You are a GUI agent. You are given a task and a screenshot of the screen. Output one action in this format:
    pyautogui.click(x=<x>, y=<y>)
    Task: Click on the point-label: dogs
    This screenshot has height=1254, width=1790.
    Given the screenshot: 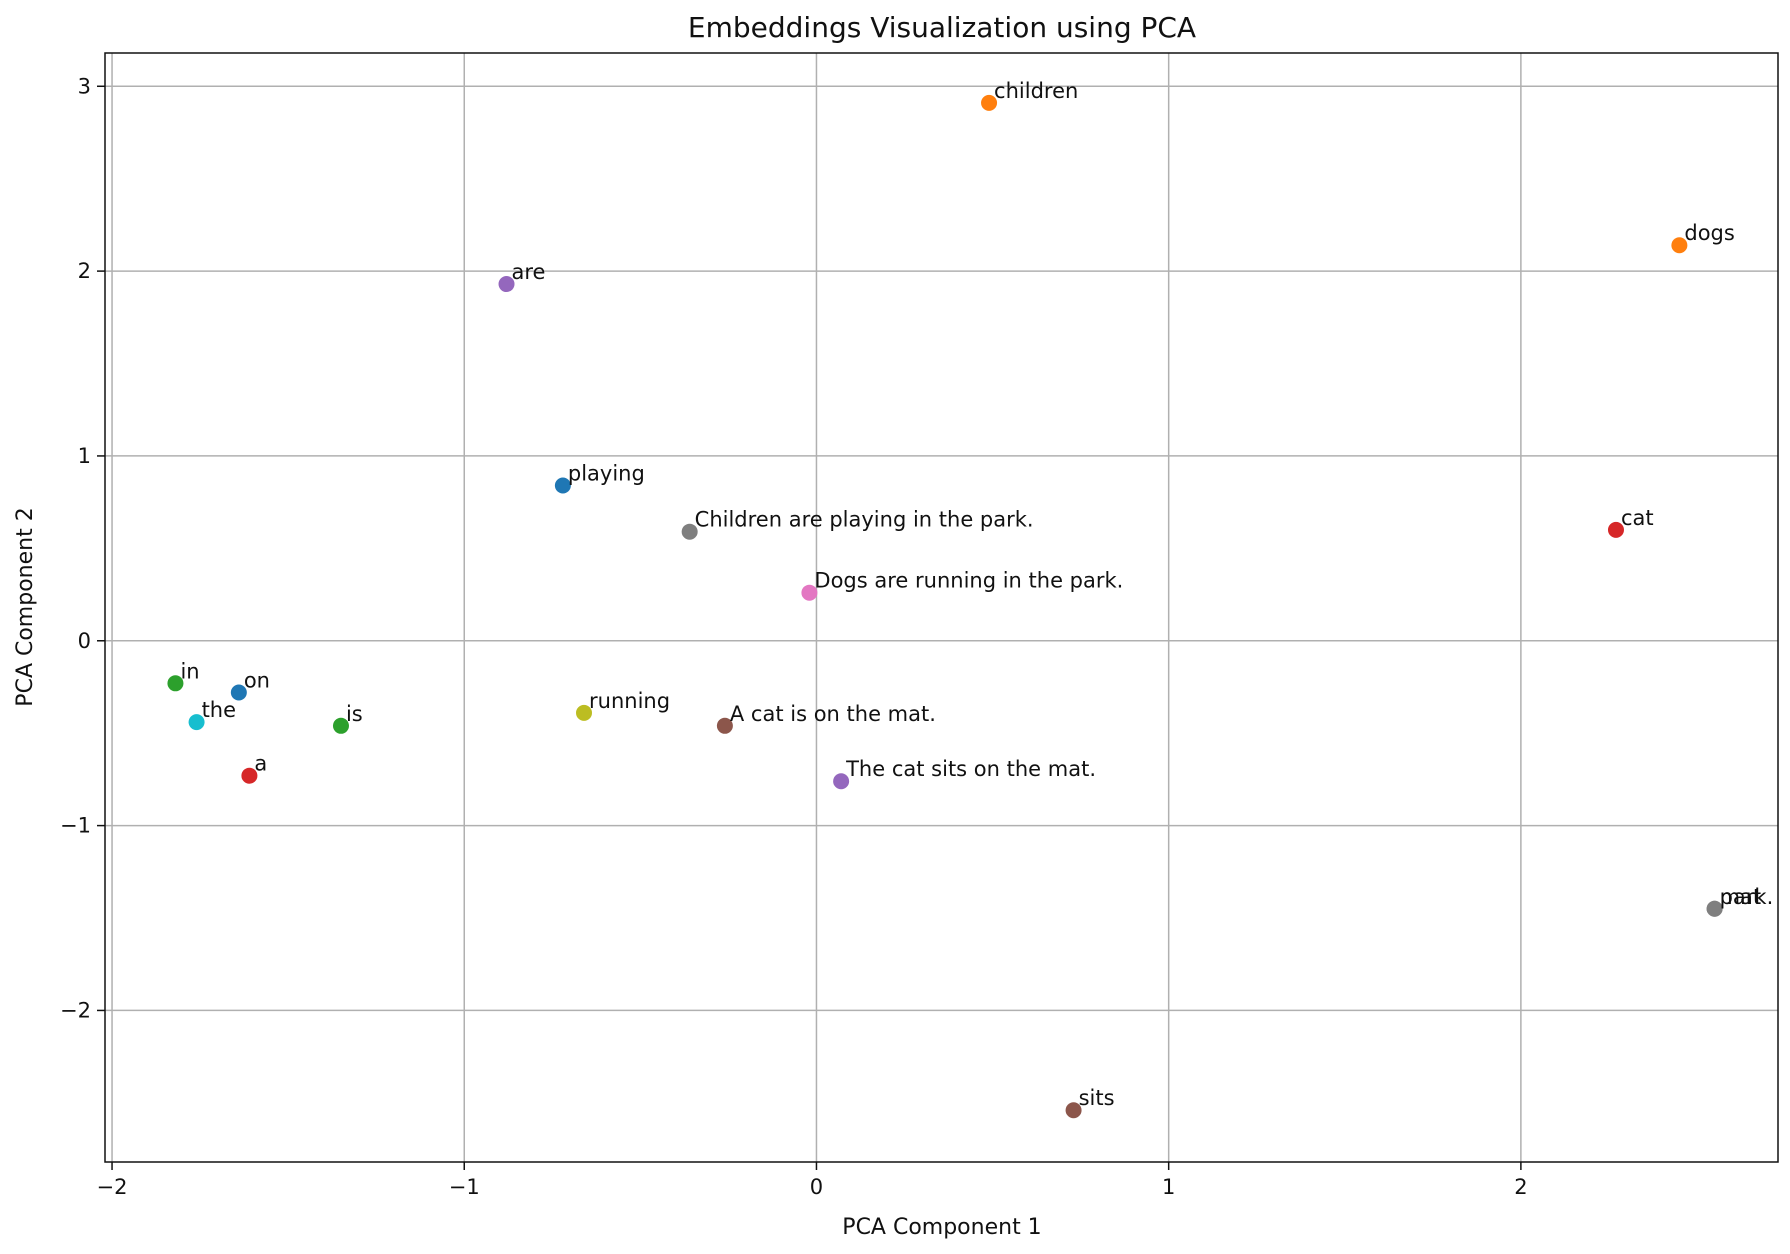 What is the action you would take?
    pyautogui.click(x=1709, y=233)
    